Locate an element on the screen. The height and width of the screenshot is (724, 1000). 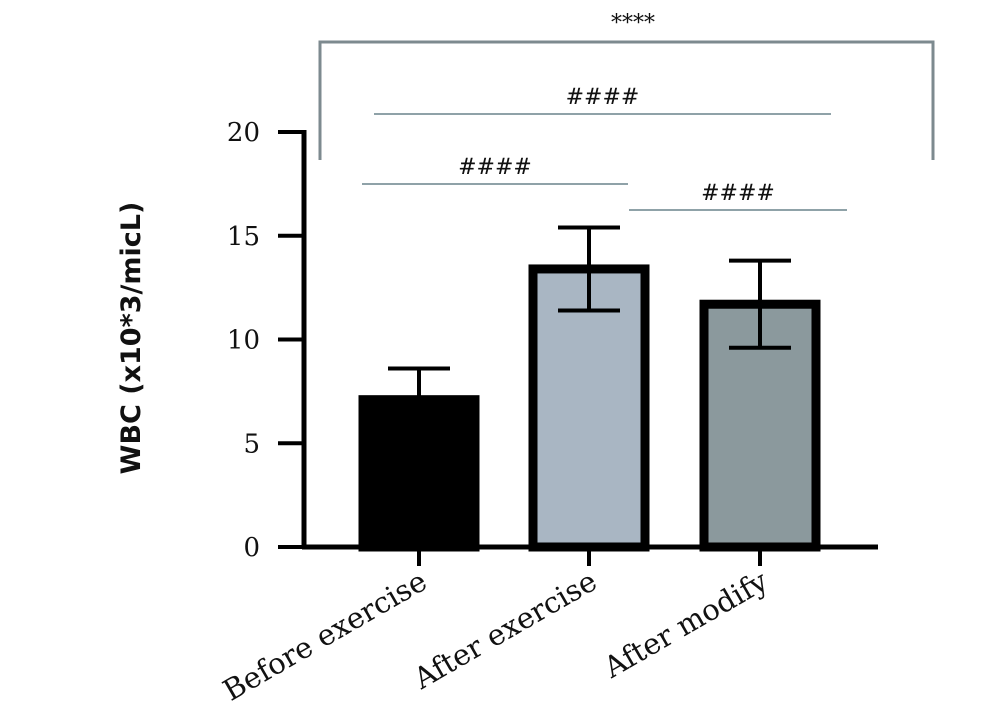
y-tick-label-0: 0 is located at coordinates (251, 548).